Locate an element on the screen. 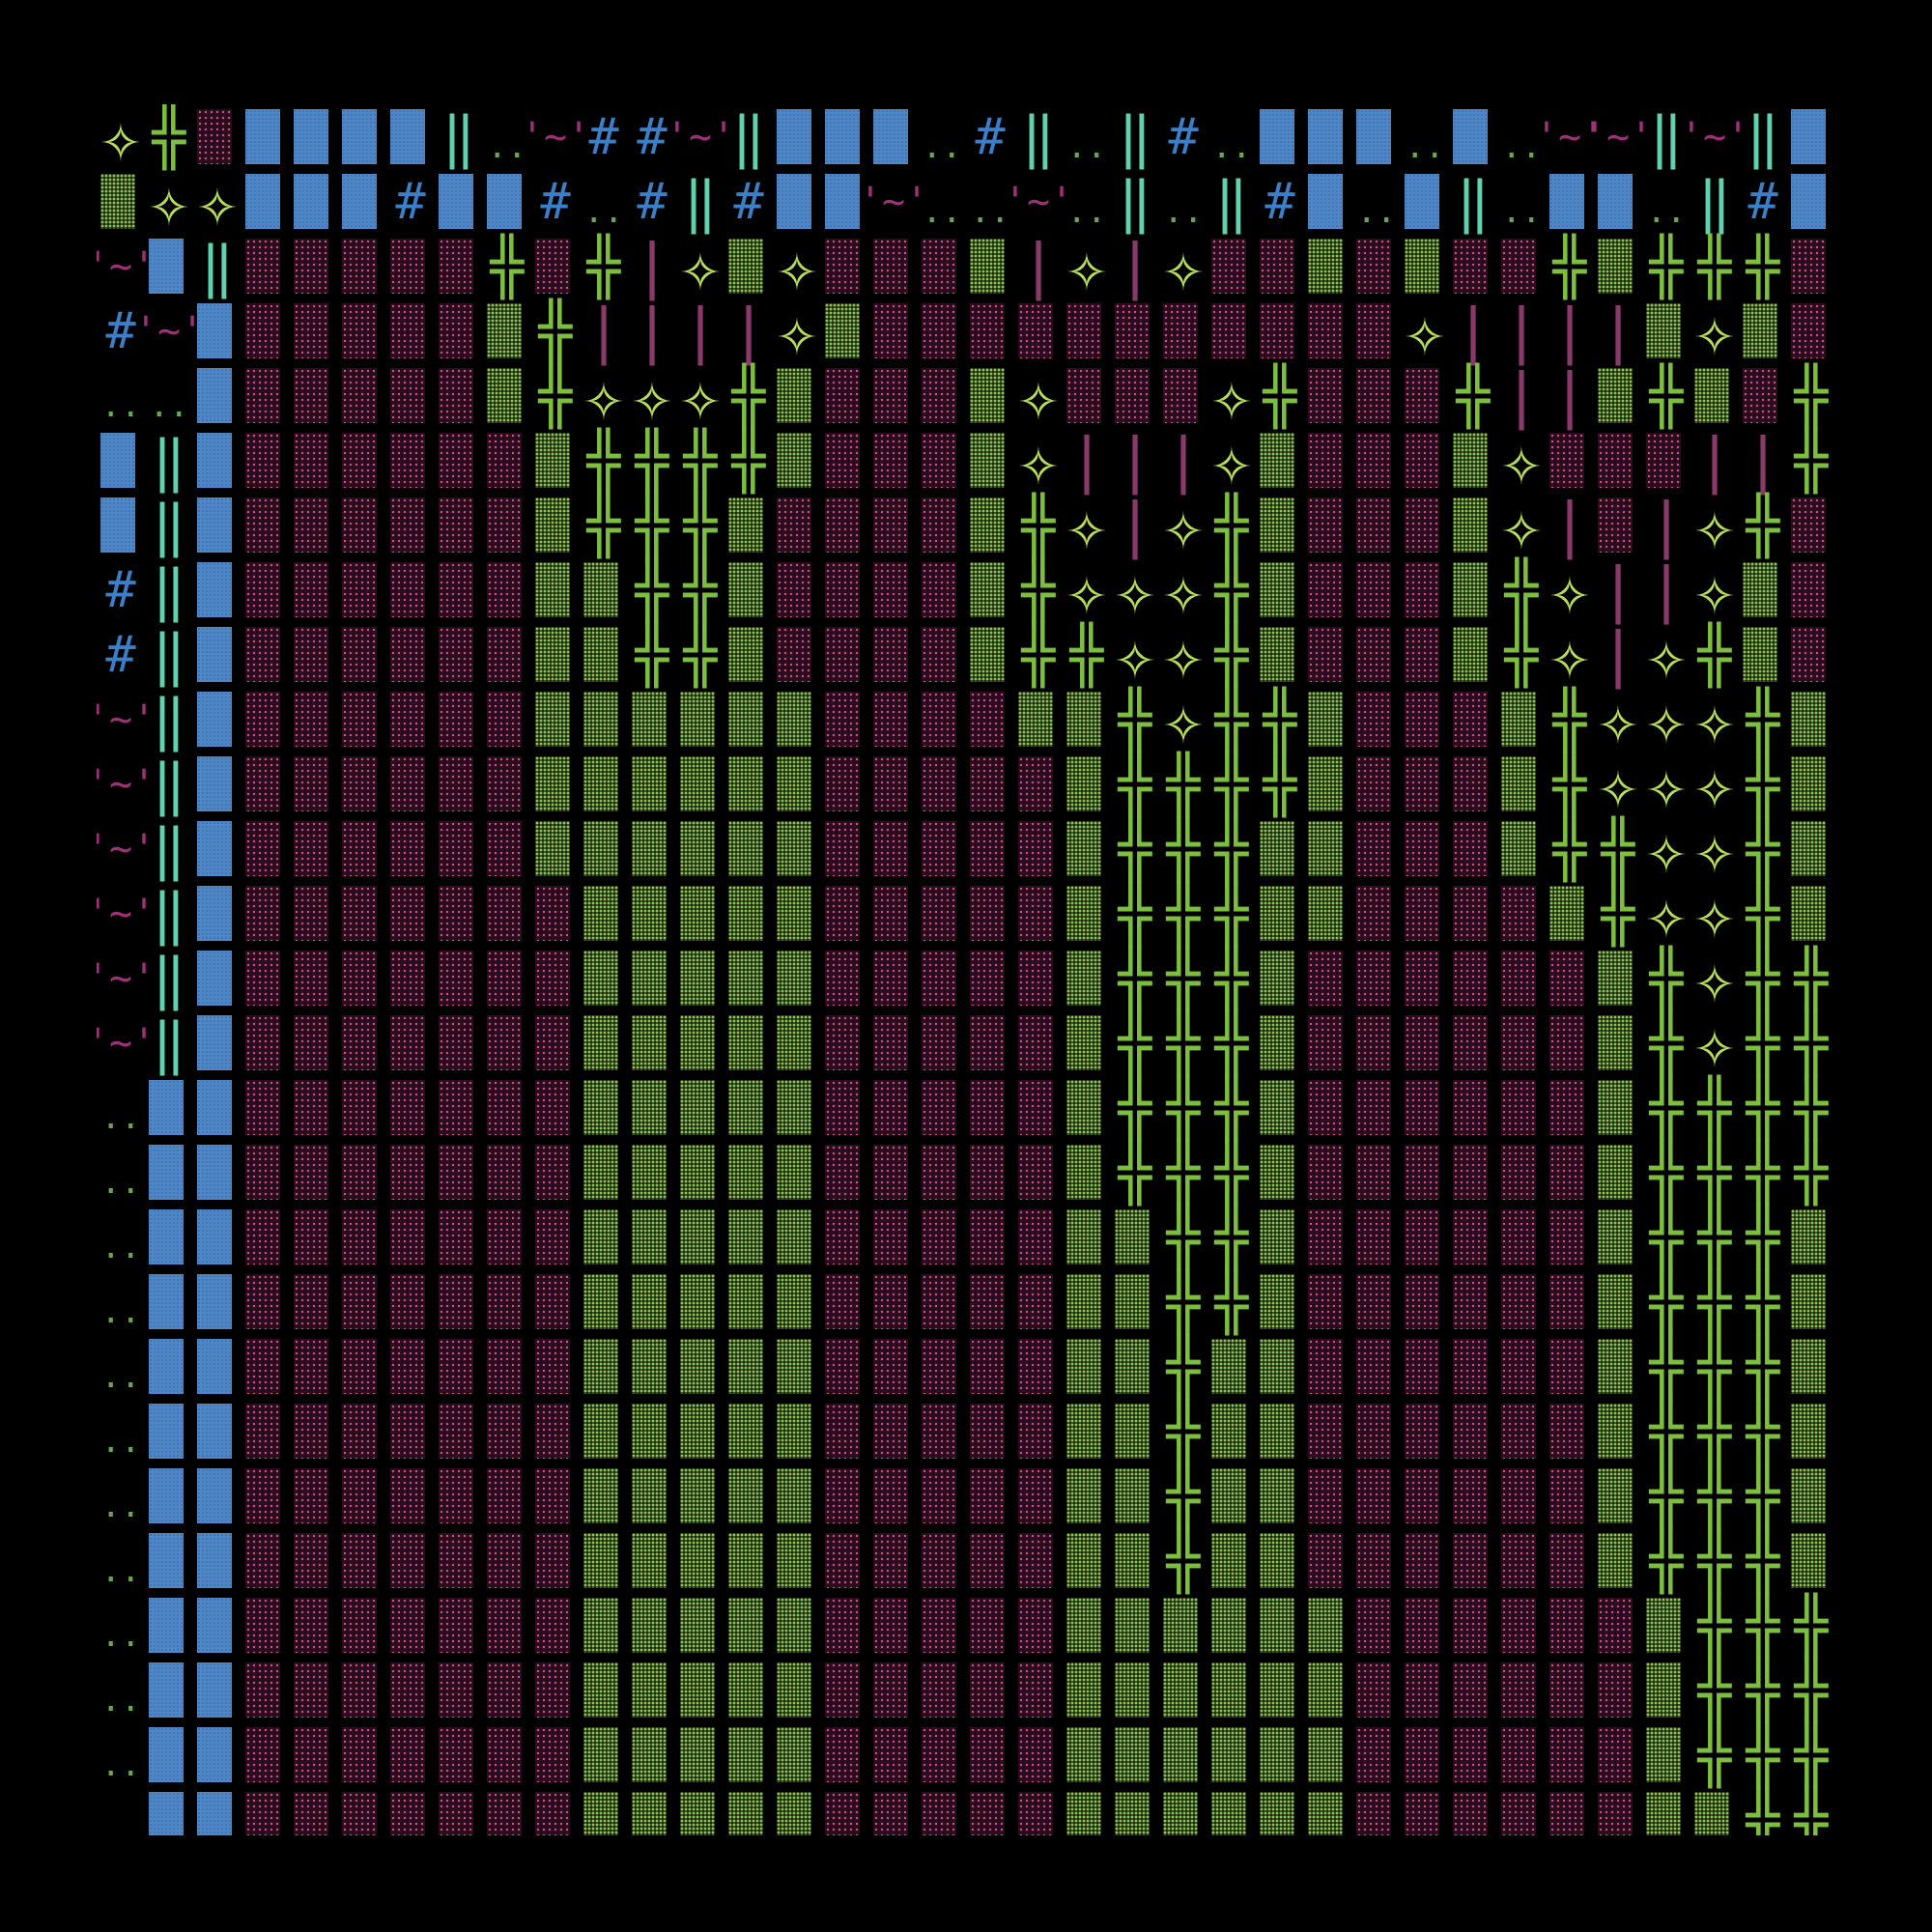  dots-glyph: .. is located at coordinates (121, 1107).